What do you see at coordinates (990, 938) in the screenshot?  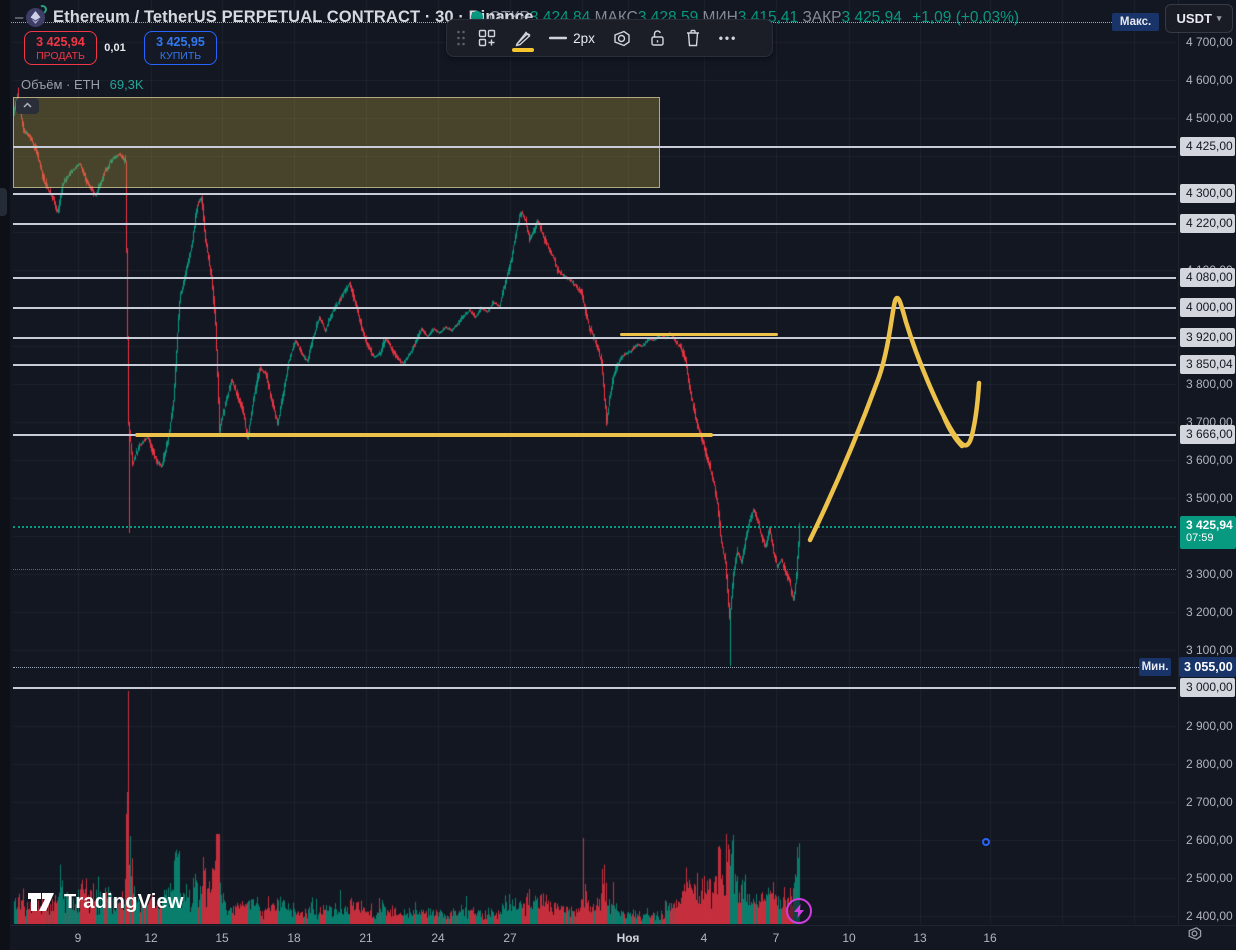 I see `time-axis-label: 16` at bounding box center [990, 938].